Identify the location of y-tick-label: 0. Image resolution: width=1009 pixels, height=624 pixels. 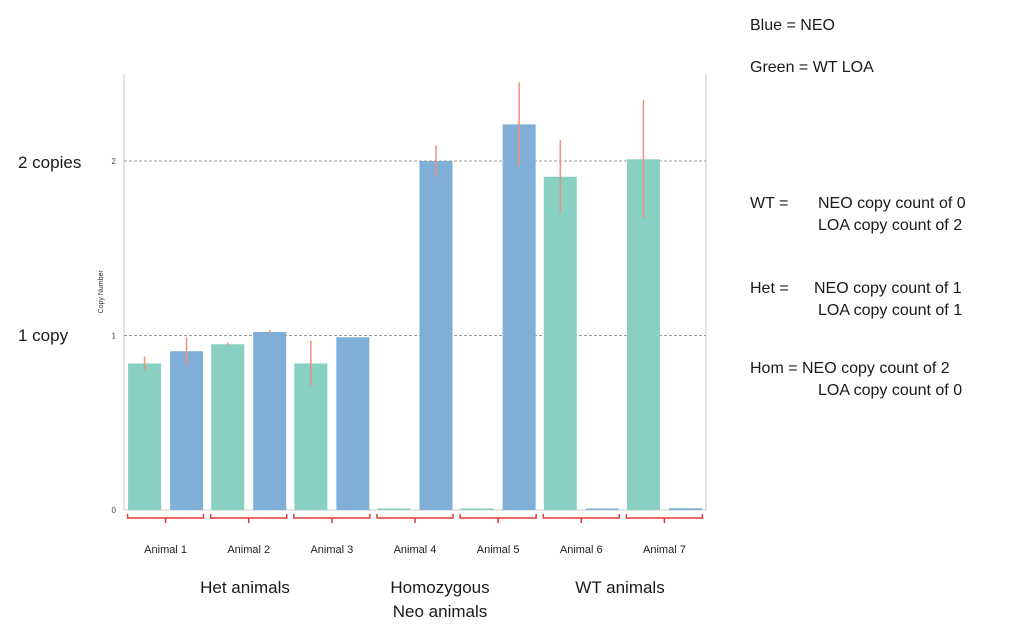
(114, 510).